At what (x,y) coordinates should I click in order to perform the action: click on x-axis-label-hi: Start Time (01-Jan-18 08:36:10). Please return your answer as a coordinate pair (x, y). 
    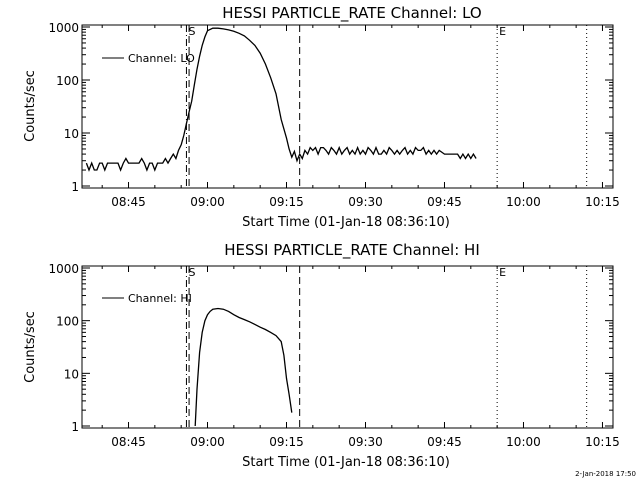
    Looking at the image, I should click on (346, 462).